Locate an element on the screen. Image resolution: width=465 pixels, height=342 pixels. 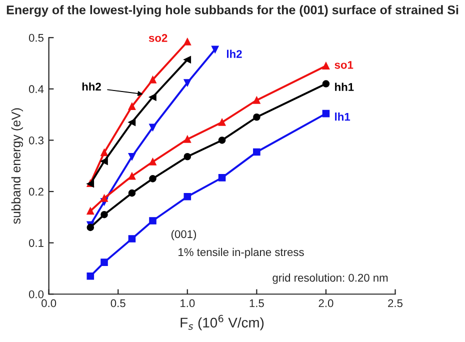
legend-label: hh2 is located at coordinates (91, 86).